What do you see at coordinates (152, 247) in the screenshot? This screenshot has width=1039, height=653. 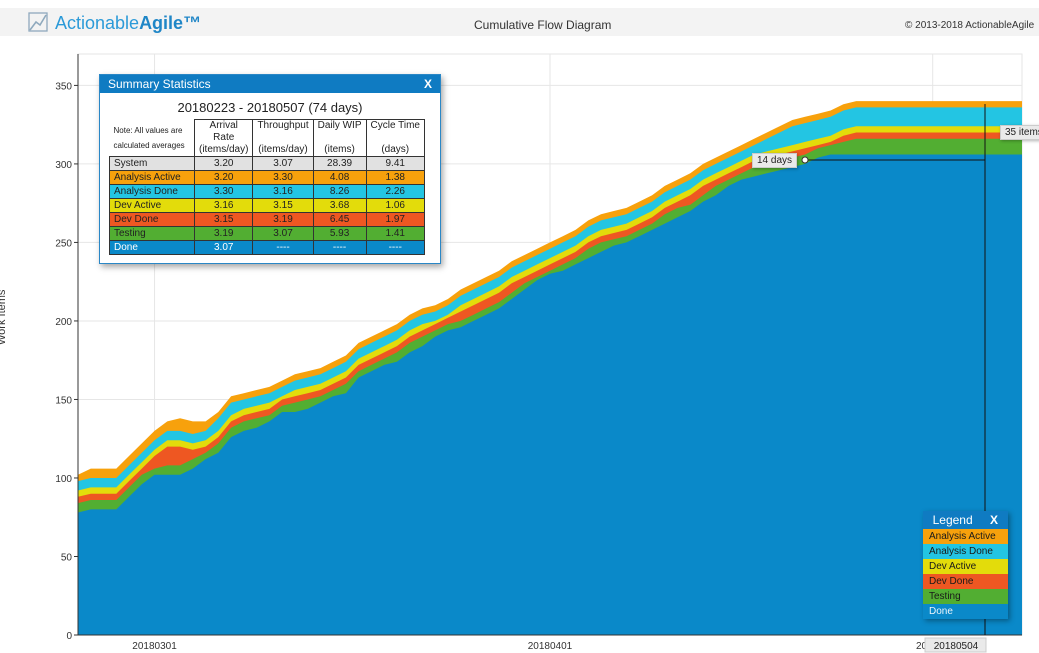 I see `stat-label: Done` at bounding box center [152, 247].